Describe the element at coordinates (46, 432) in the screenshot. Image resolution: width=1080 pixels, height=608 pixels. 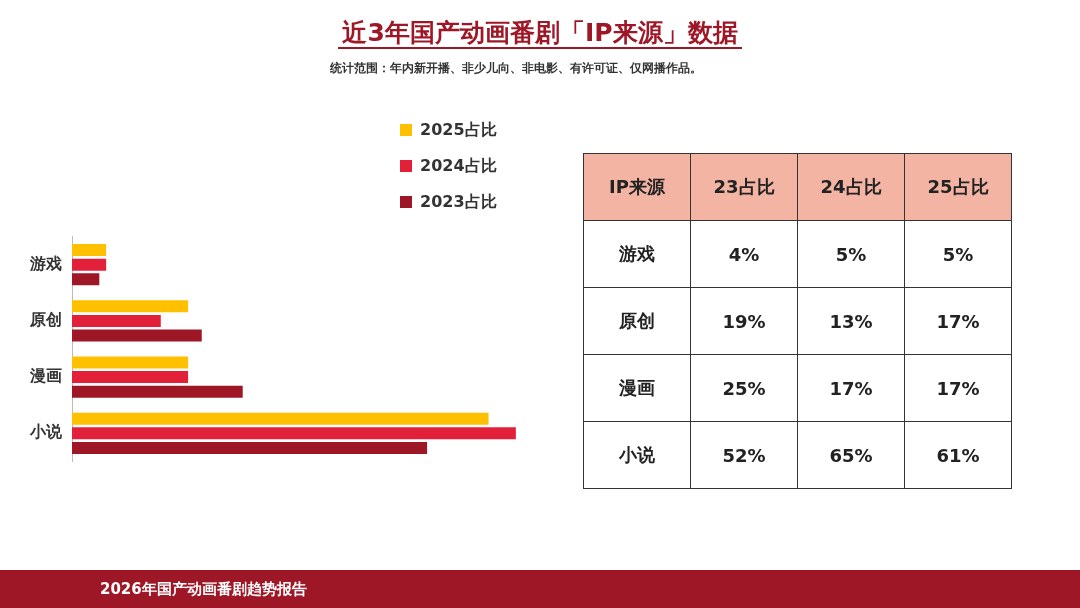
I see `y-tick-label: 小说` at that location.